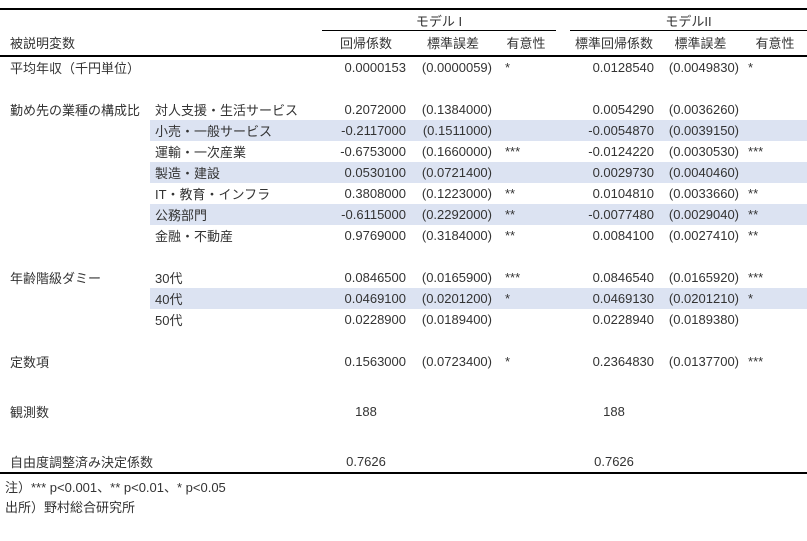 The width and height of the screenshot is (807, 541). What do you see at coordinates (701, 172) in the screenshot?
I see `model2-se: (0.0040460)` at bounding box center [701, 172].